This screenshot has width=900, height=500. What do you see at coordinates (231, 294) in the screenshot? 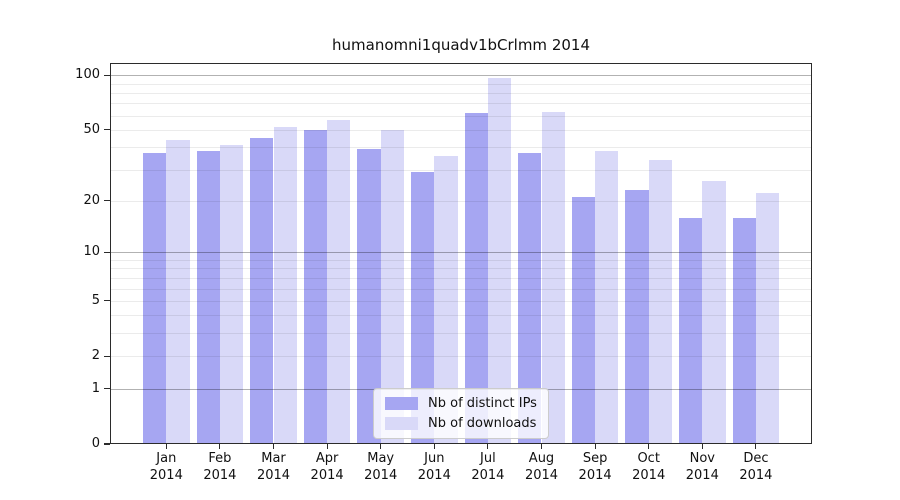
I see `bar-downloads-feb` at bounding box center [231, 294].